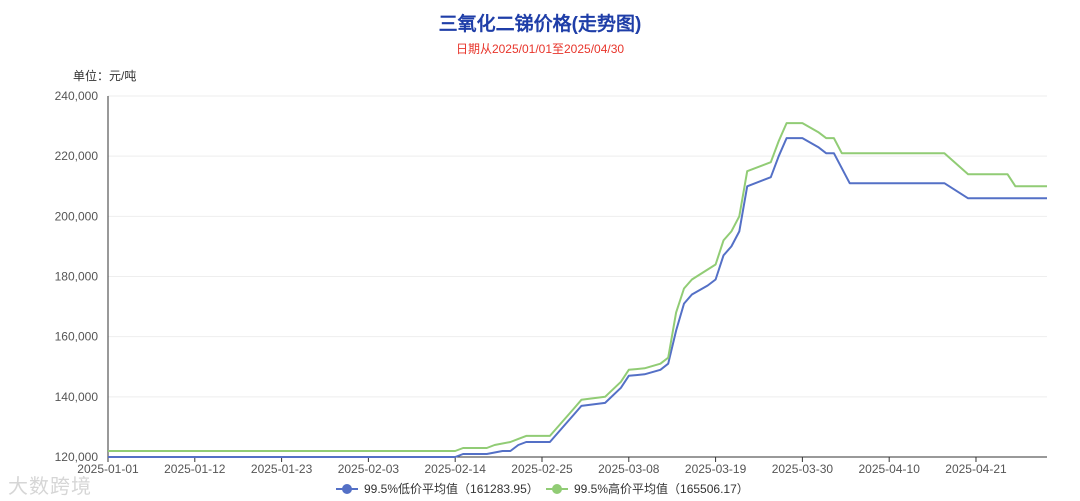 Image resolution: width=1080 pixels, height=501 pixels. What do you see at coordinates (540, 49) in the screenshot?
I see `chart-subtitle: 日期从2025/01/01至2025/04/30` at bounding box center [540, 49].